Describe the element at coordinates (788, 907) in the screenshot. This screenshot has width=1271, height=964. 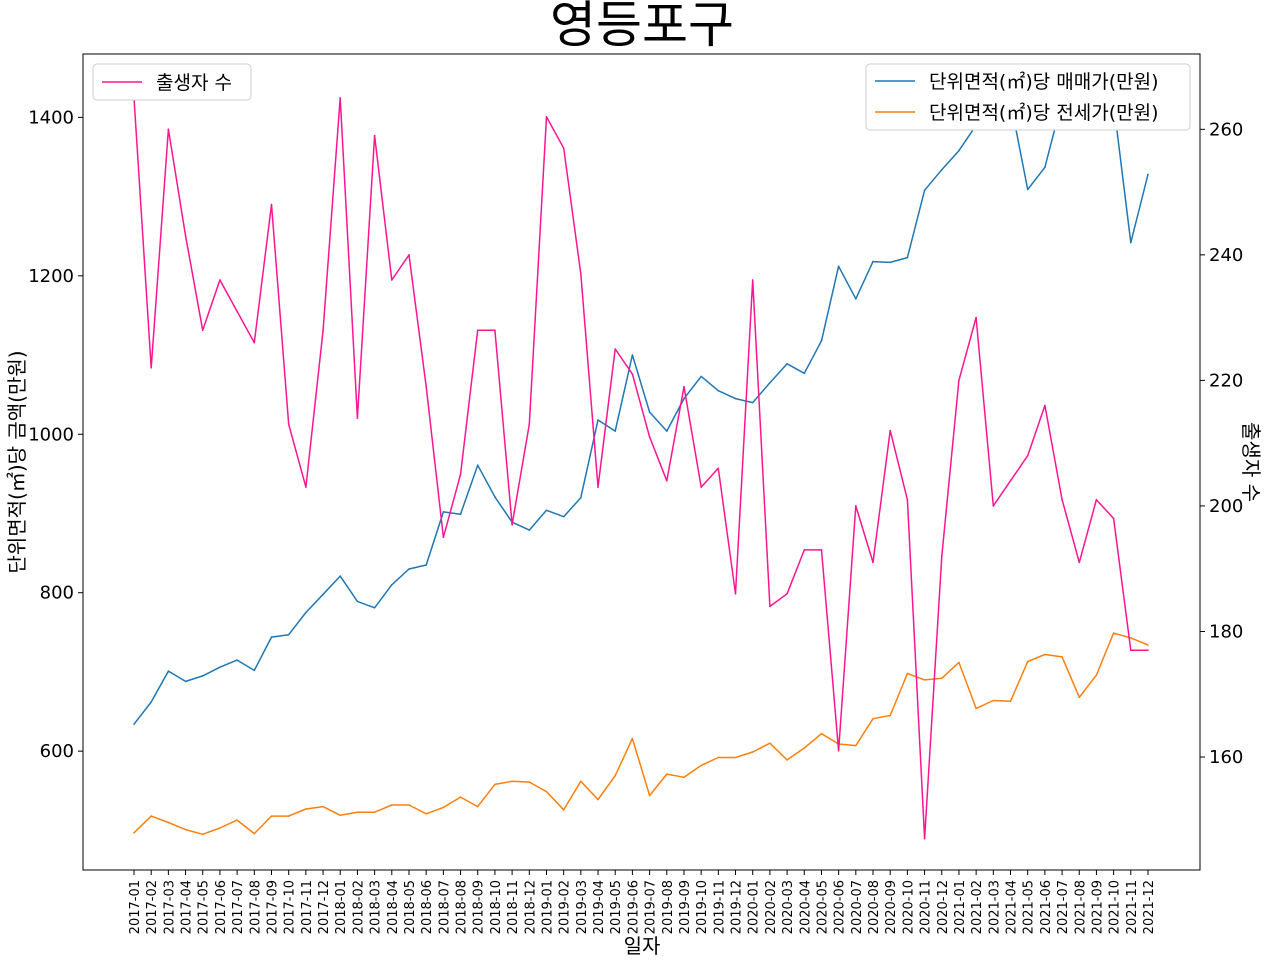
I see `x-tick-label: 2020-03` at that location.